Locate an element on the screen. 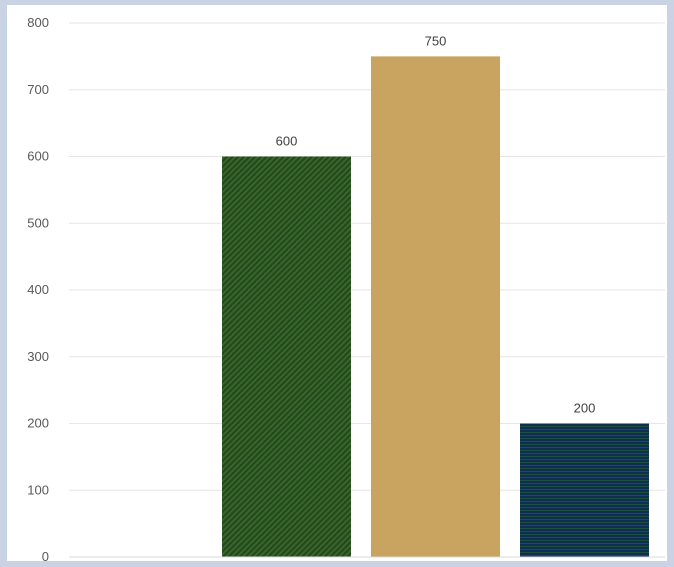 This screenshot has width=674, height=567. y-axis-tick-labels: 0 100 200 300 400 500 600 700 800 is located at coordinates (38, 288).